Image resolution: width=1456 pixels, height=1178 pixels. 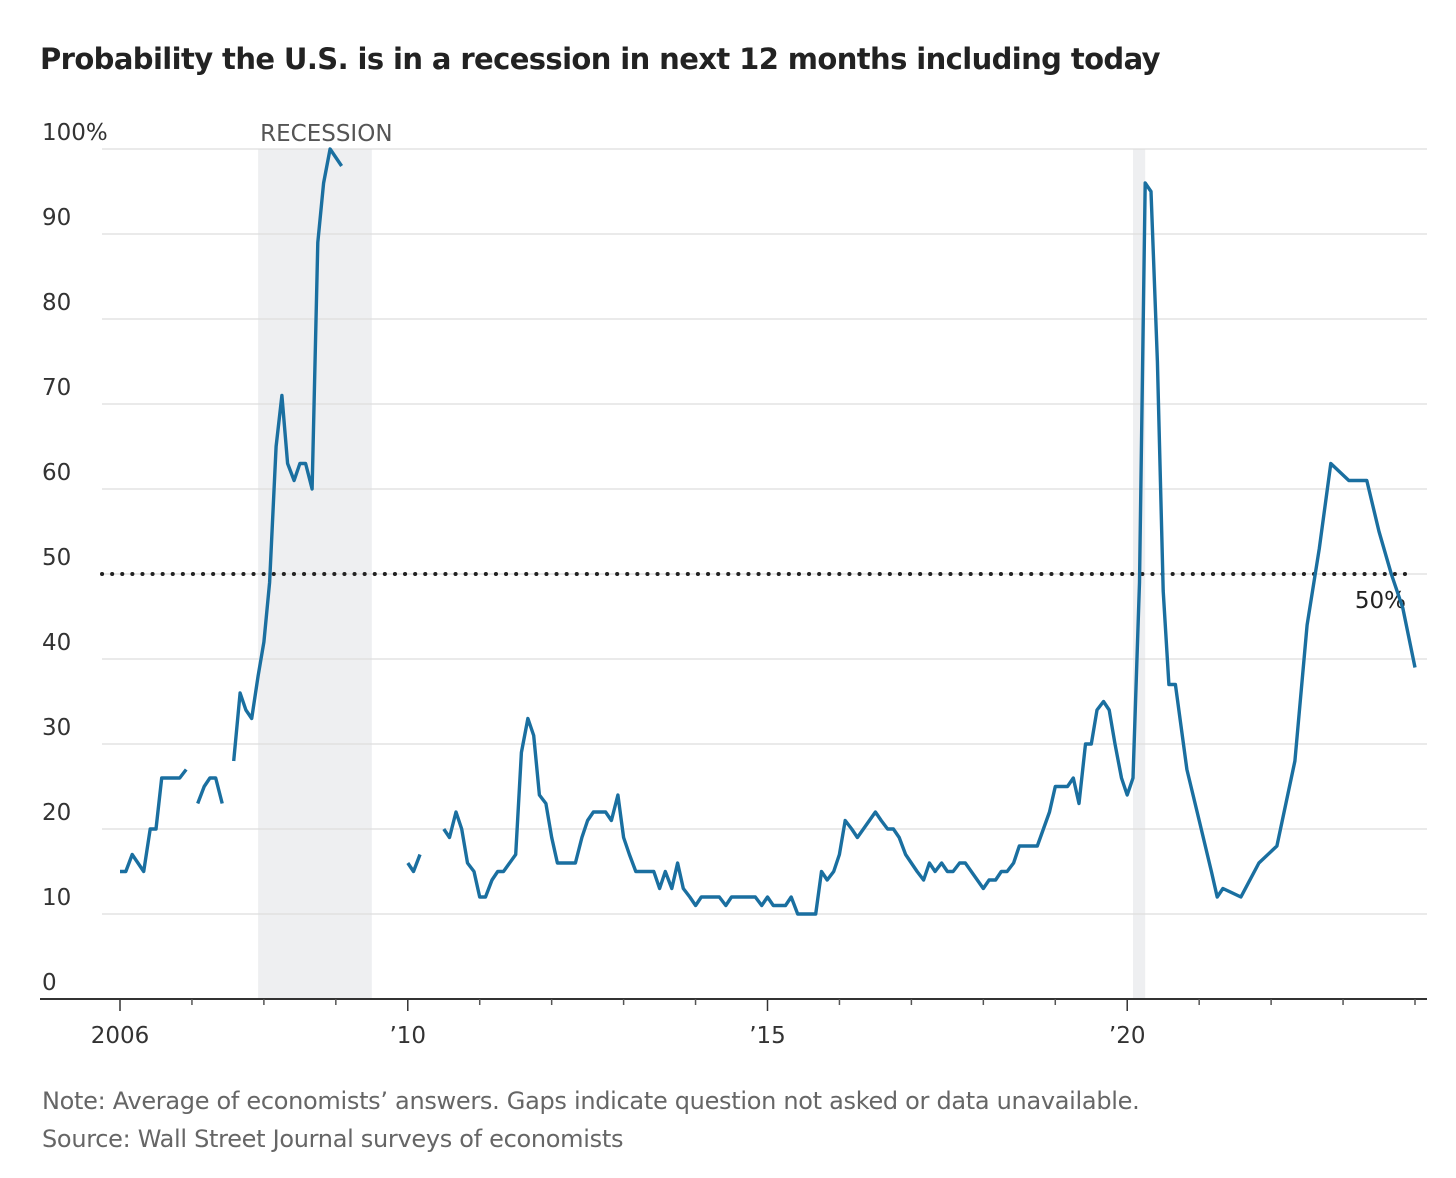 I want to click on y-axis-labels: 0 10 20 30 40 50 60 70 80 90 100%, so click(x=75, y=558).